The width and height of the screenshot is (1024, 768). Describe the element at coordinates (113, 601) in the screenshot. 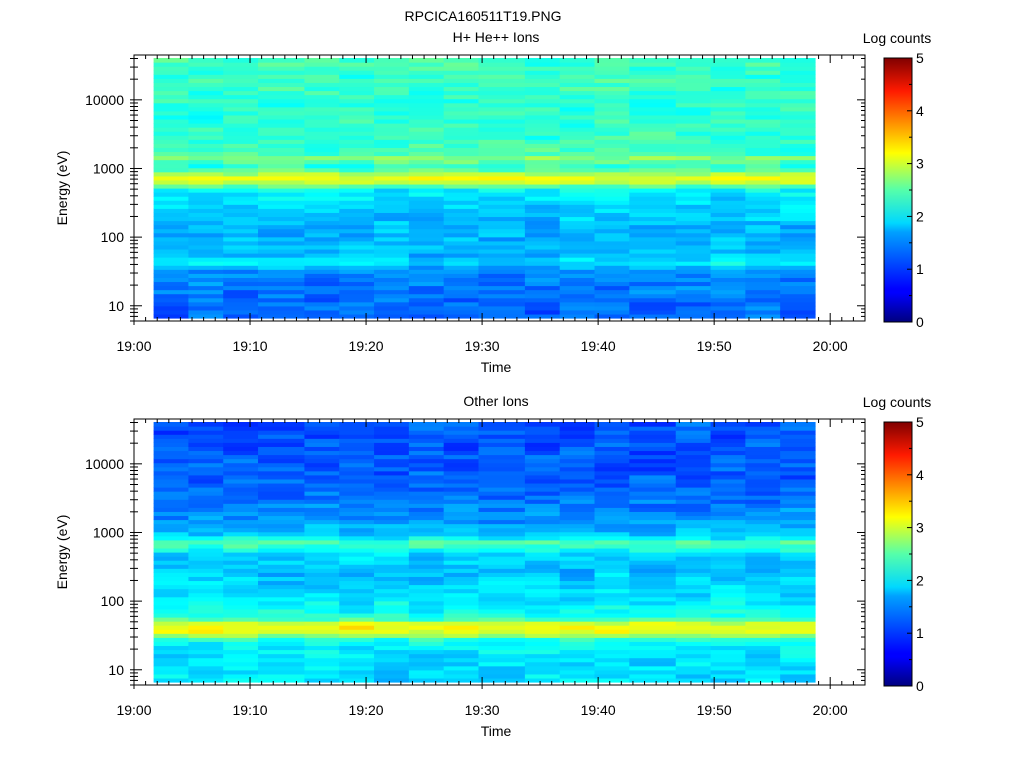

I see `y-tick-label: 100` at that location.